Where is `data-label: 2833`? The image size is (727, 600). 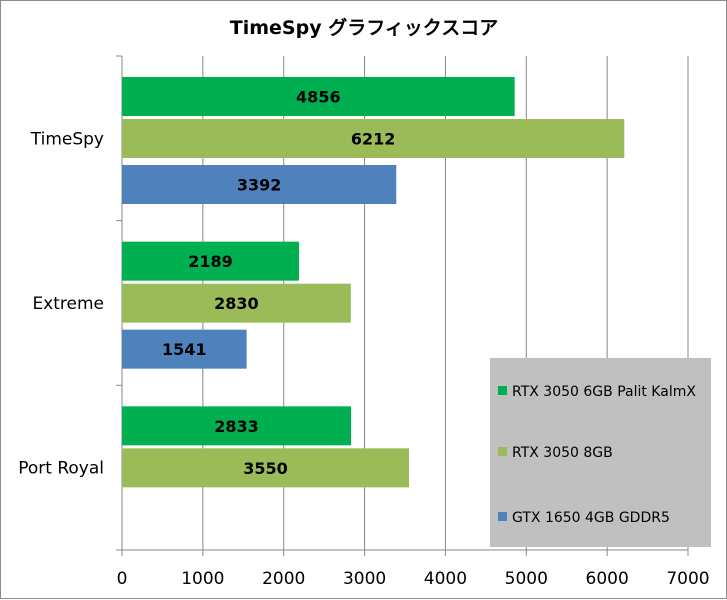
data-label: 2833 is located at coordinates (236, 426).